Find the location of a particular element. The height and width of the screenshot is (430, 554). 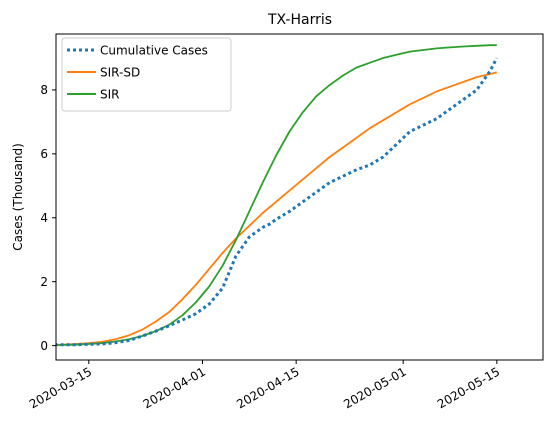

y-axis-label: Cases (Thousand) is located at coordinates (18, 197).